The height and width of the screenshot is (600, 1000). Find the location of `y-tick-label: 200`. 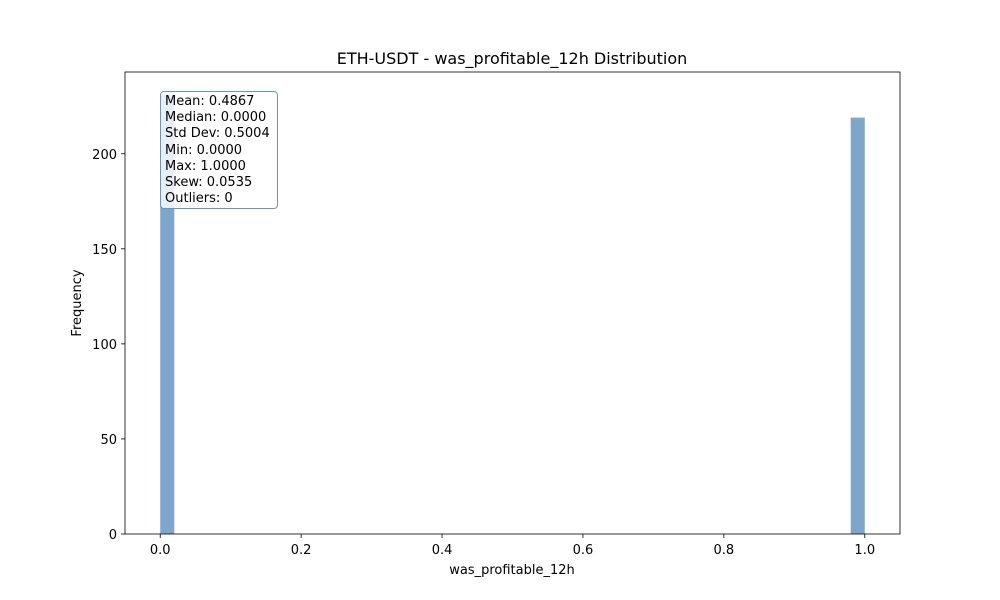

y-tick-label: 200 is located at coordinates (104, 155).